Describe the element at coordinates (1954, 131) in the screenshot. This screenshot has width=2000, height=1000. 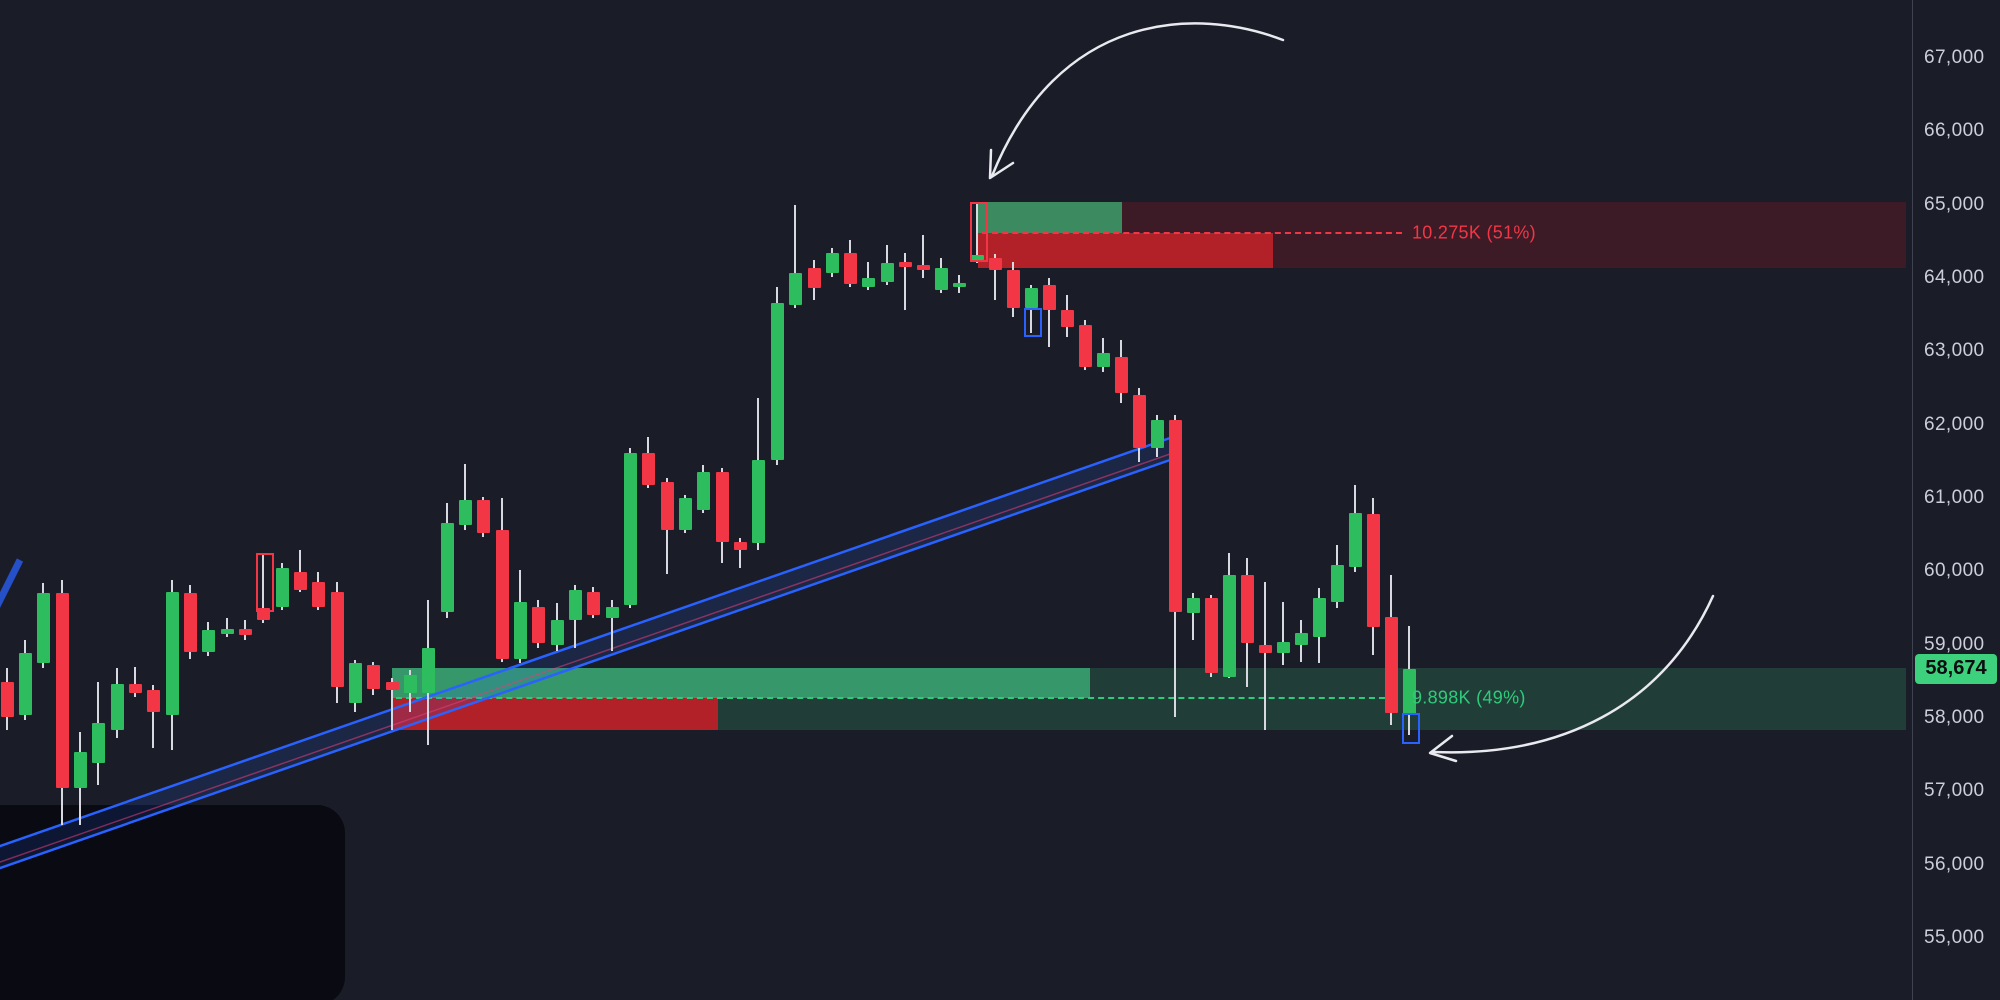
I see `axis-tick-label: 66,000` at that location.